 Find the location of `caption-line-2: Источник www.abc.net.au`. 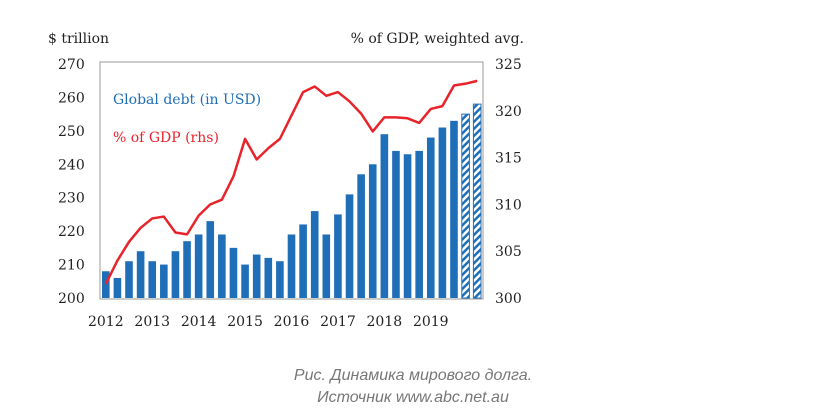

caption-line-2: Источник www.abc.net.au is located at coordinates (413, 397).